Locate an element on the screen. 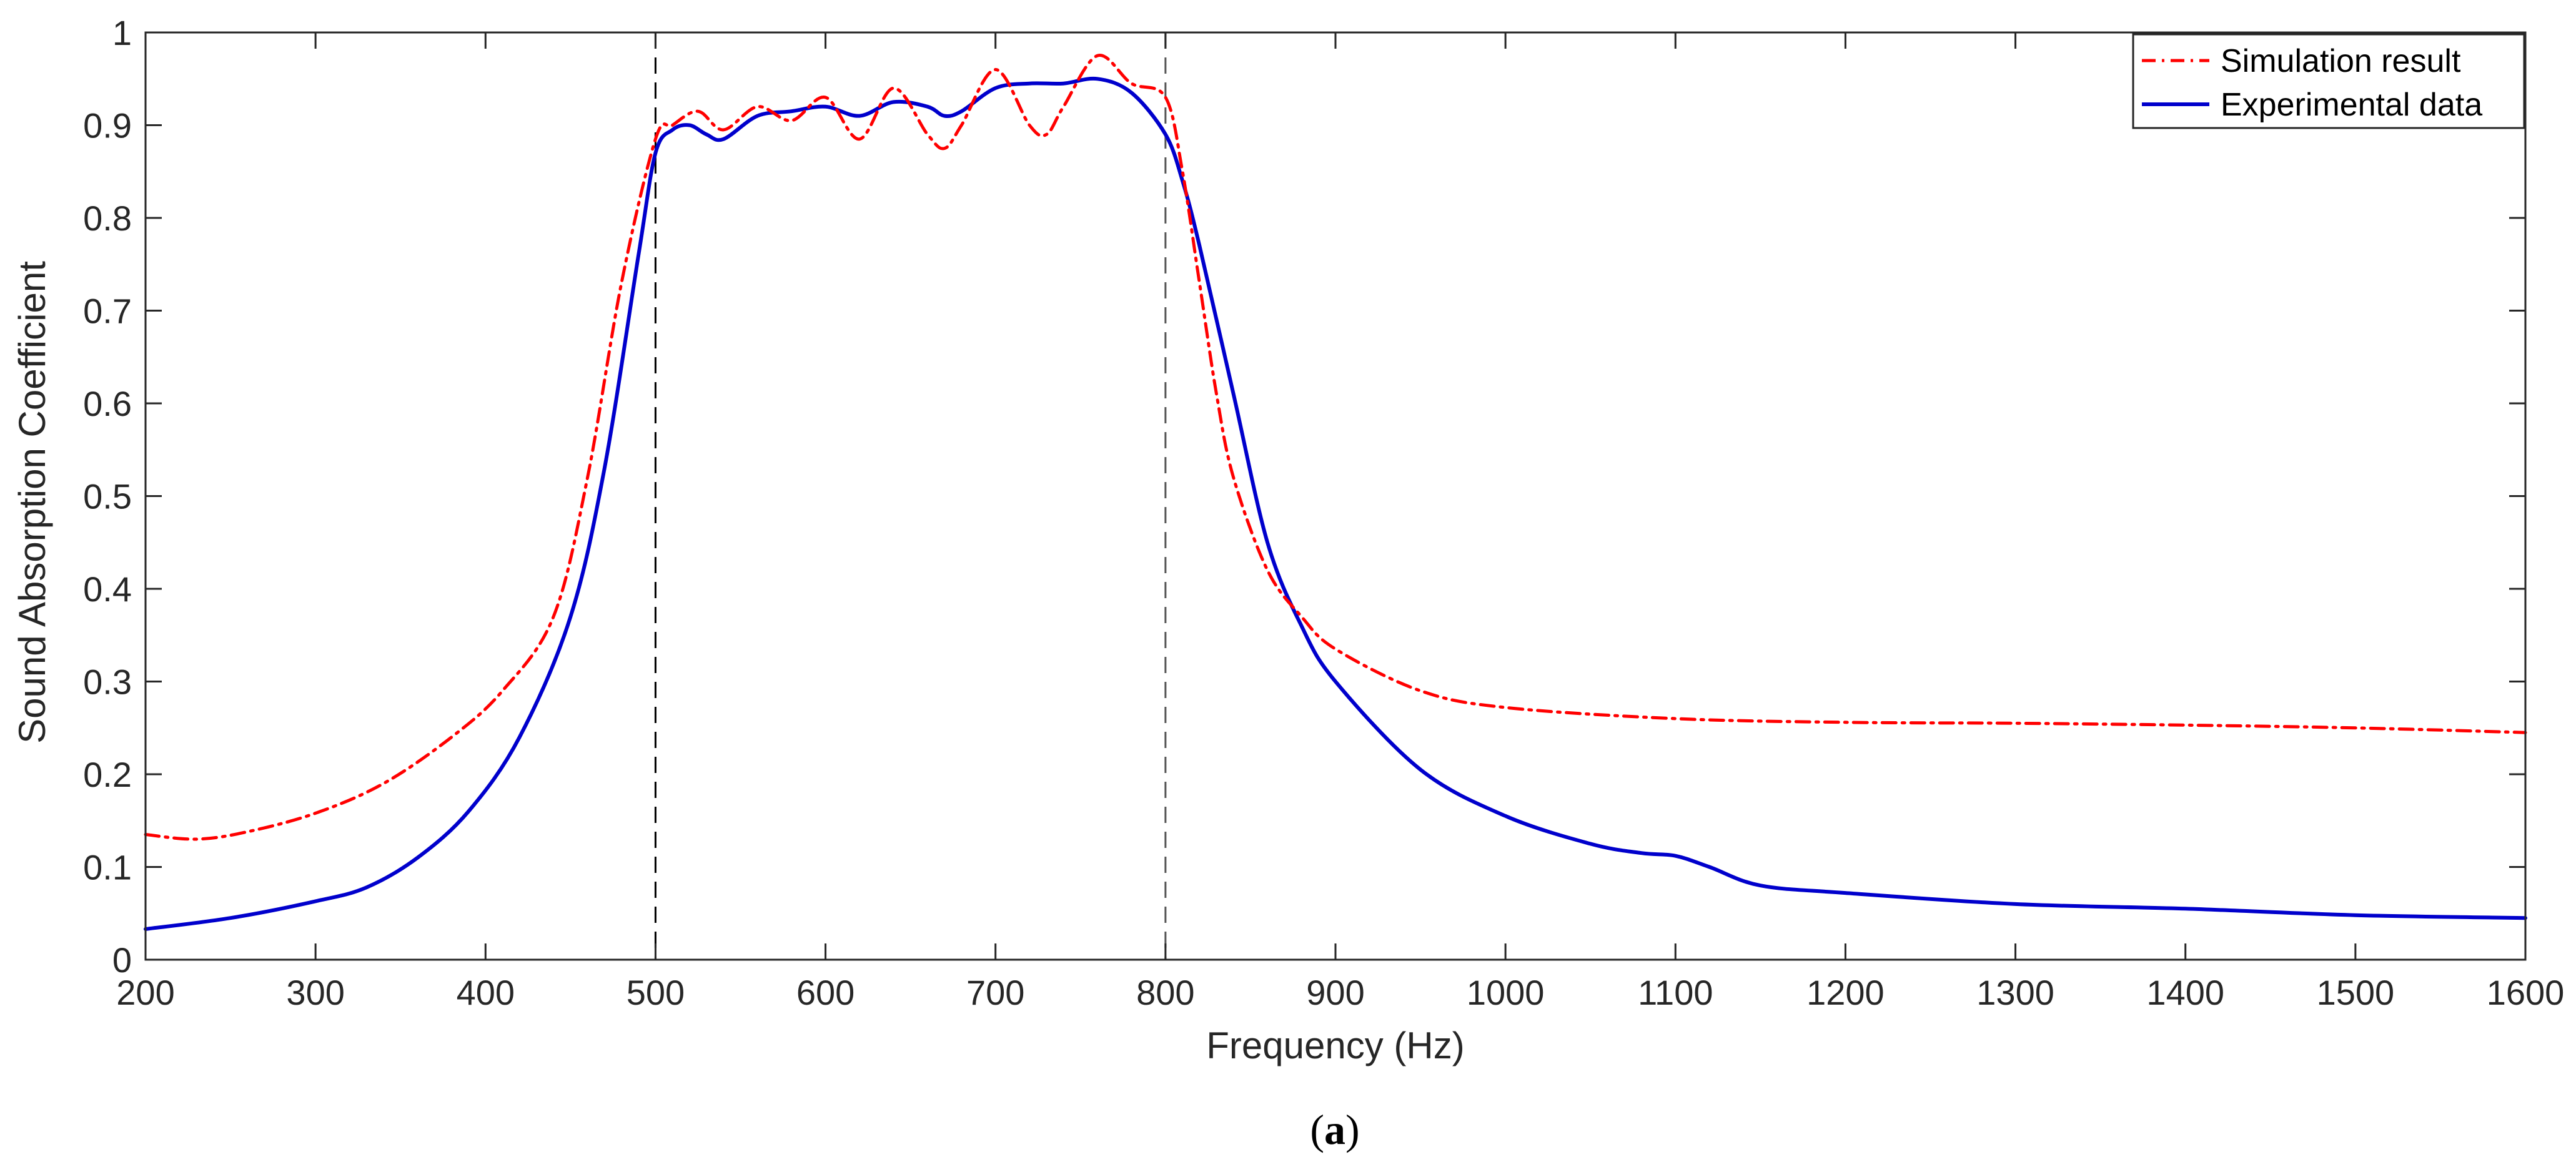 This screenshot has height=1162, width=2576. caption-letter: a is located at coordinates (1334, 1129).